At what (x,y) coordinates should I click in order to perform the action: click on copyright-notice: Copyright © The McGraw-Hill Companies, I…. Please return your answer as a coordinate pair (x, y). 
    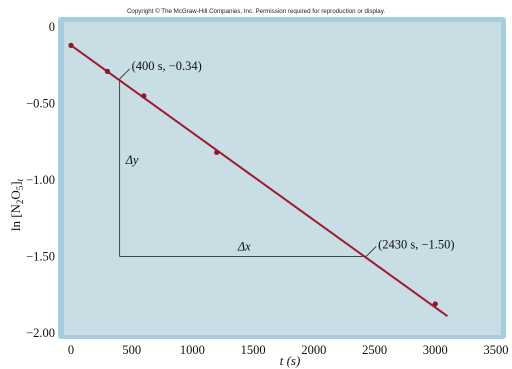
    Looking at the image, I should click on (256, 11).